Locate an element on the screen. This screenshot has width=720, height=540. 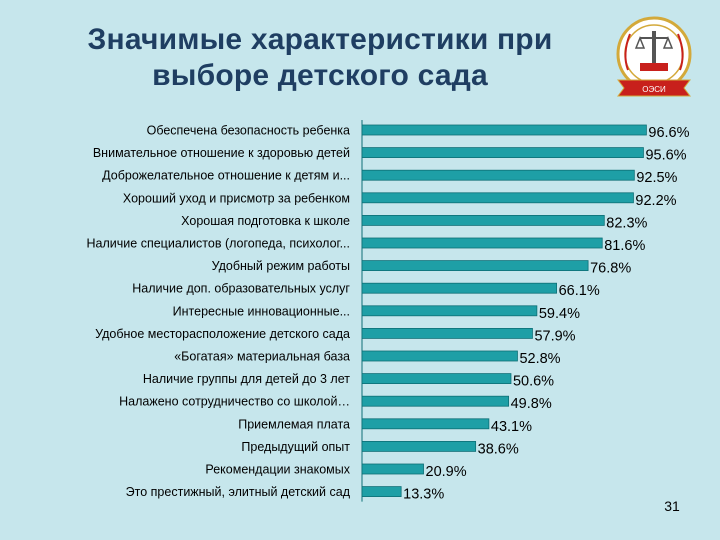
category-label: Удобное месторасположение детского сада is located at coordinates (222, 334).